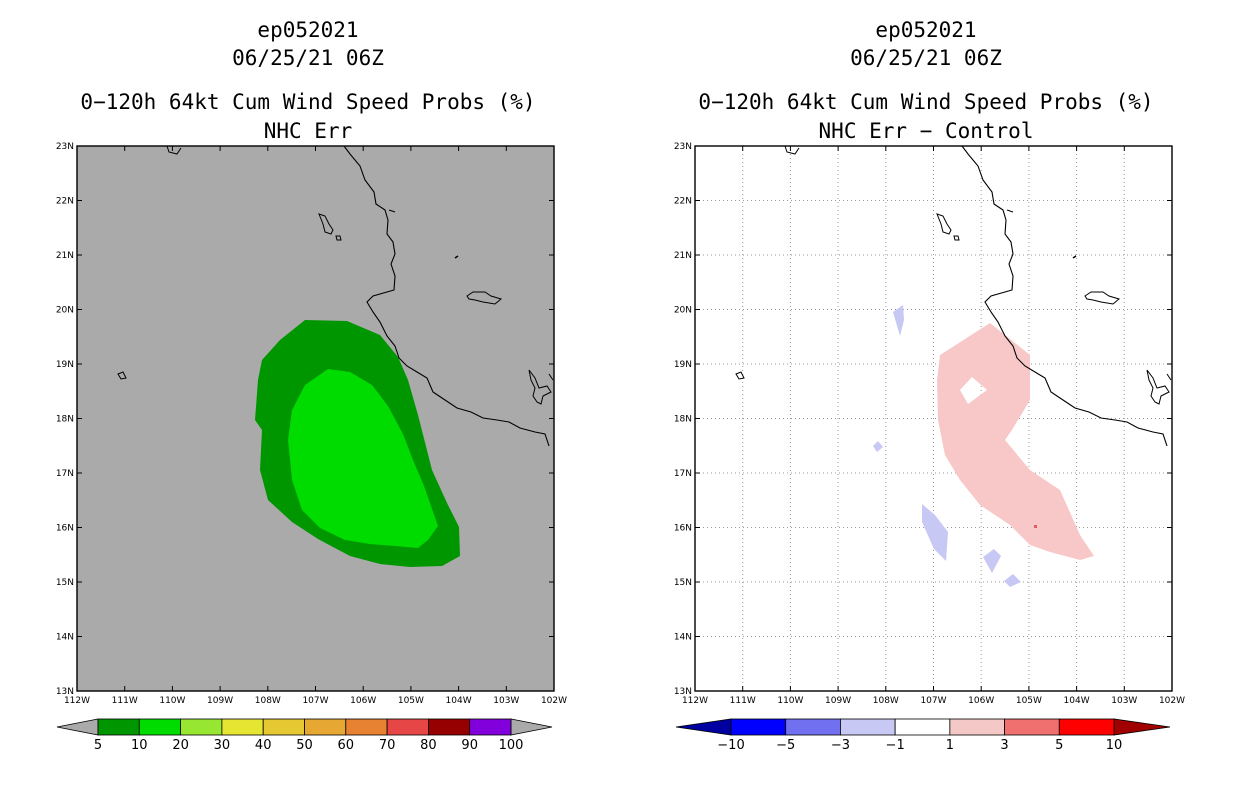 This screenshot has height=800, width=1236. What do you see at coordinates (98, 745) in the screenshot?
I see `left-colorbar-label: 5` at bounding box center [98, 745].